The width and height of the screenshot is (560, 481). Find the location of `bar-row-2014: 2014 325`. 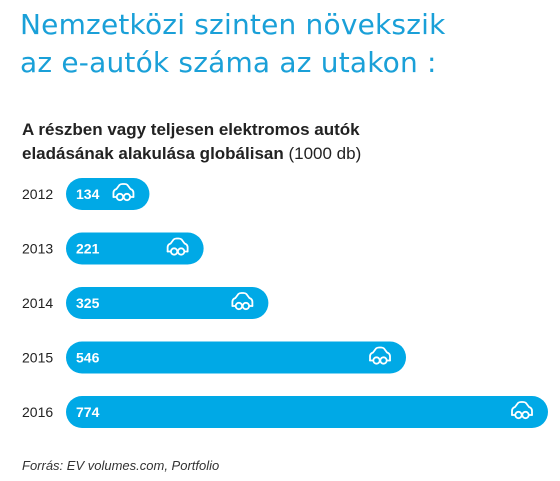

bar-row-2014: 2014 325 is located at coordinates (145, 303).